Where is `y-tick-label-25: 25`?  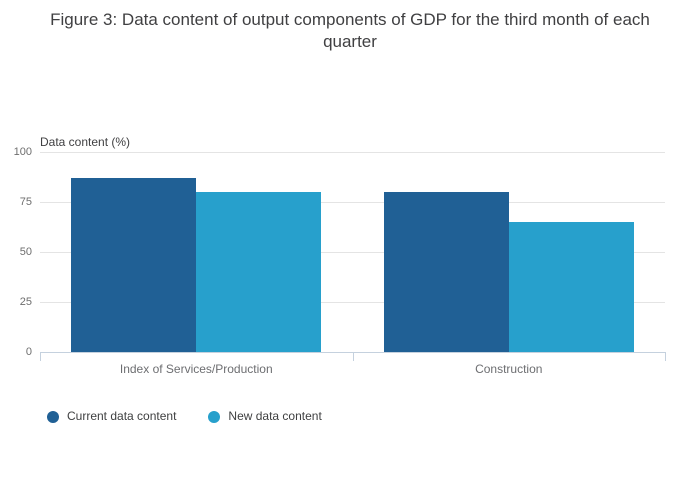
y-tick-label-25: 25 is located at coordinates (25, 302).